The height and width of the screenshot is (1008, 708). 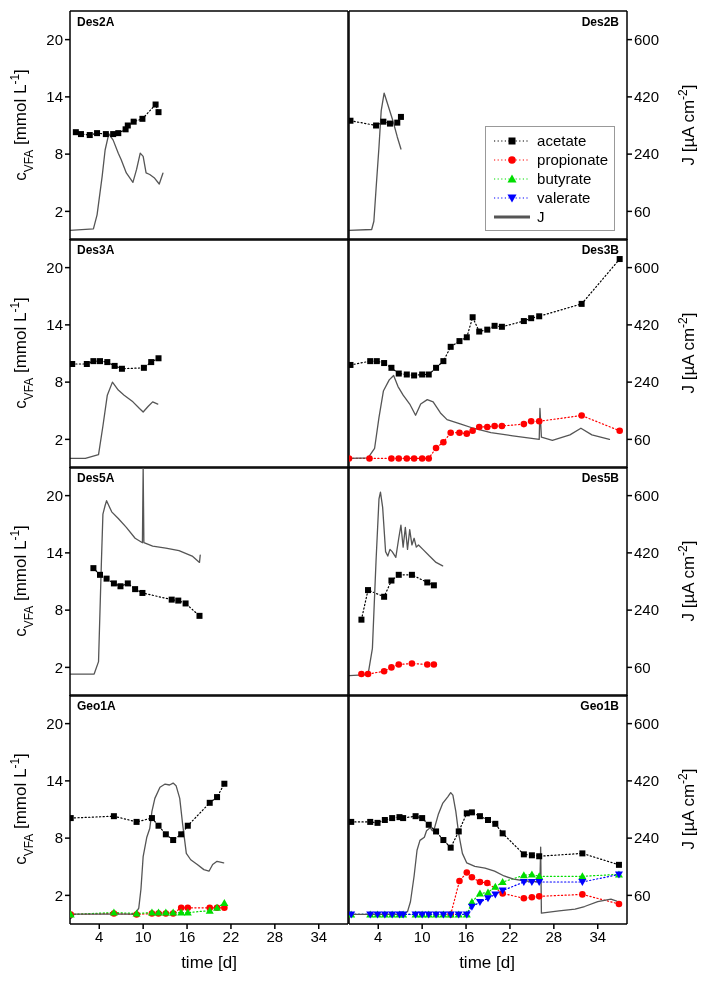 I want to click on chart-title: Des5A, so click(x=96, y=478).